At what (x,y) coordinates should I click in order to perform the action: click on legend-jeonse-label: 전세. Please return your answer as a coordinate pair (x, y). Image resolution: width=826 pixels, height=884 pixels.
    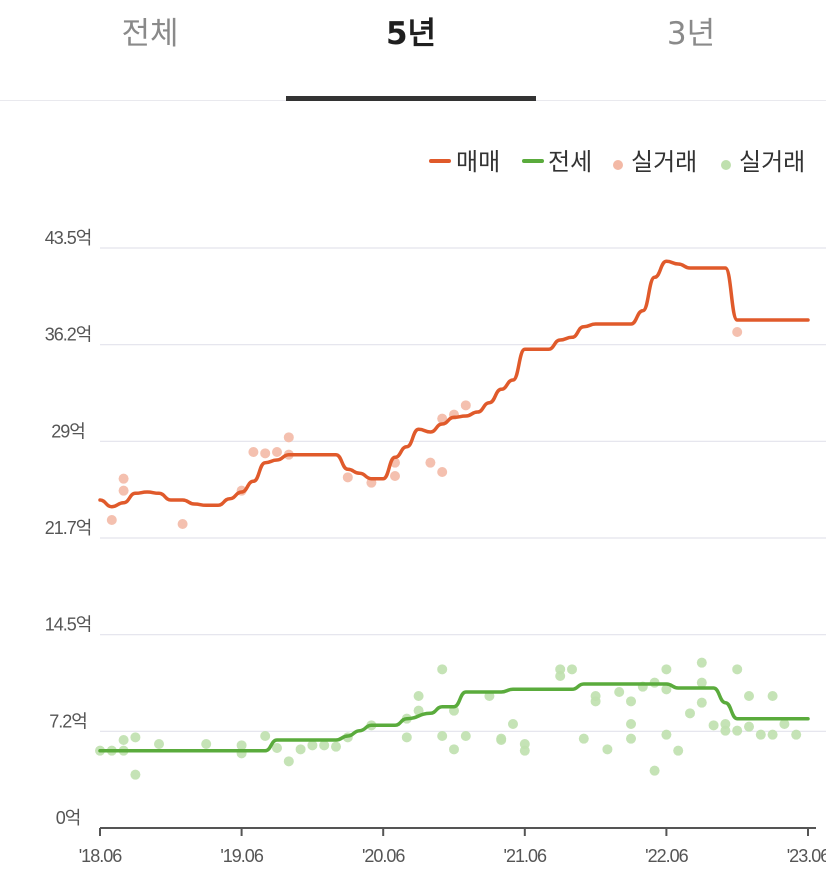
    Looking at the image, I should click on (570, 162).